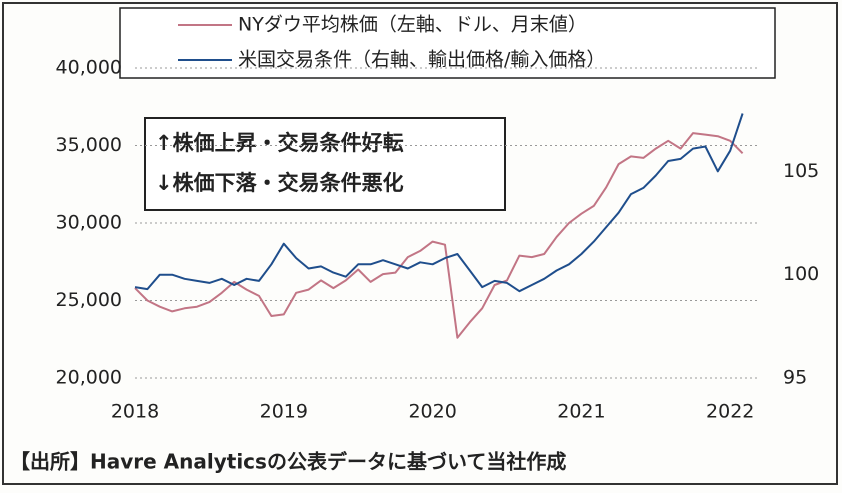 The height and width of the screenshot is (493, 842). Describe the element at coordinates (795, 378) in the screenshot. I see `y2-tick-label: 95` at that location.